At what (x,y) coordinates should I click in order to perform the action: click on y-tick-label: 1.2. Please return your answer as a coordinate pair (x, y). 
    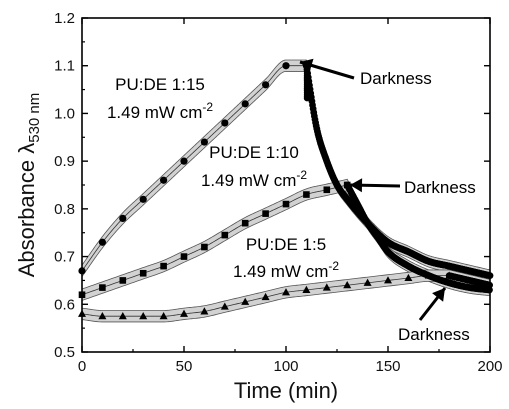
    Looking at the image, I should click on (64, 18).